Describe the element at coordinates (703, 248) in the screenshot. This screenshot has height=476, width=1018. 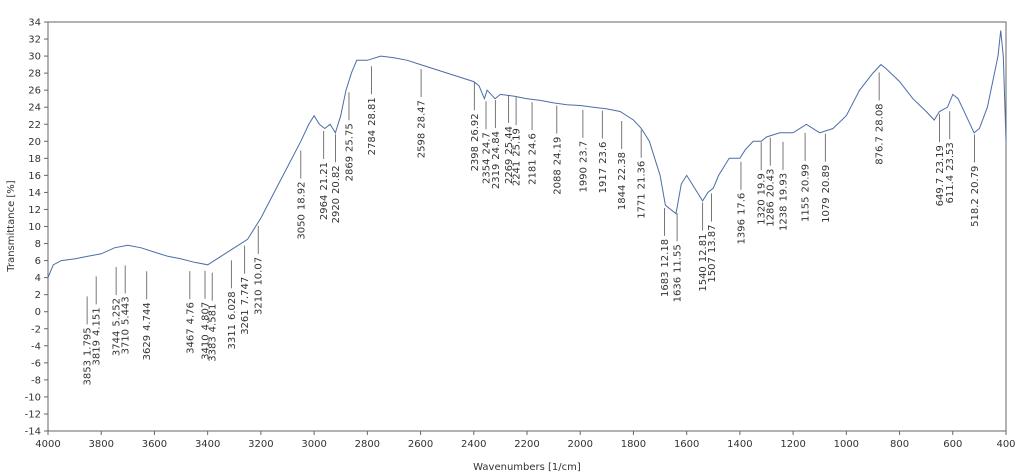
I see `peak-transmittance: 12.81` at that location.